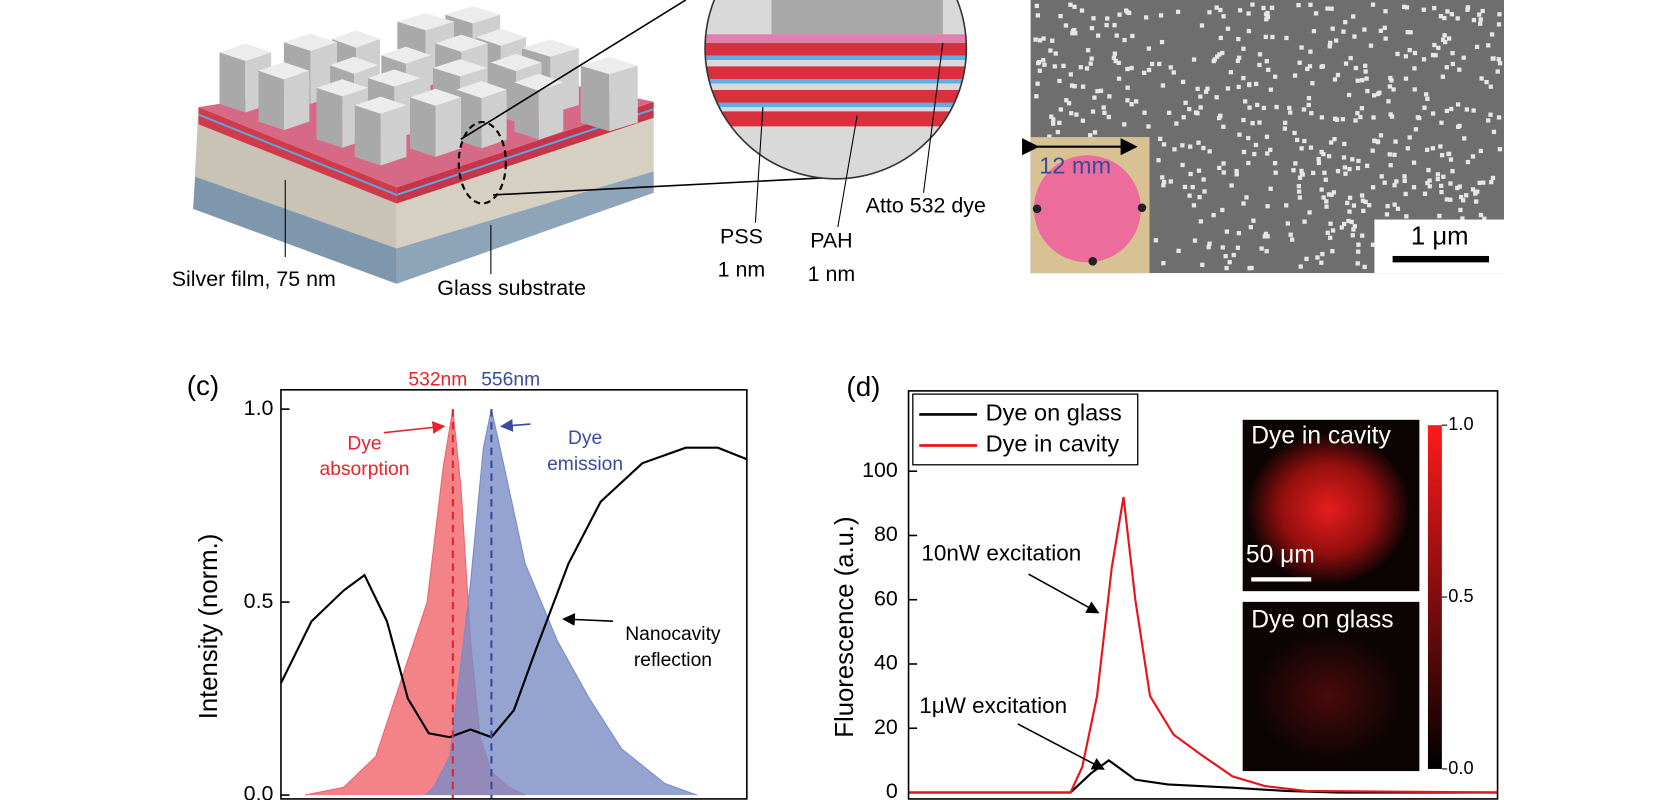 The width and height of the screenshot is (1680, 800). What do you see at coordinates (832, 274) in the screenshot?
I see `label: 1 nm` at bounding box center [832, 274].